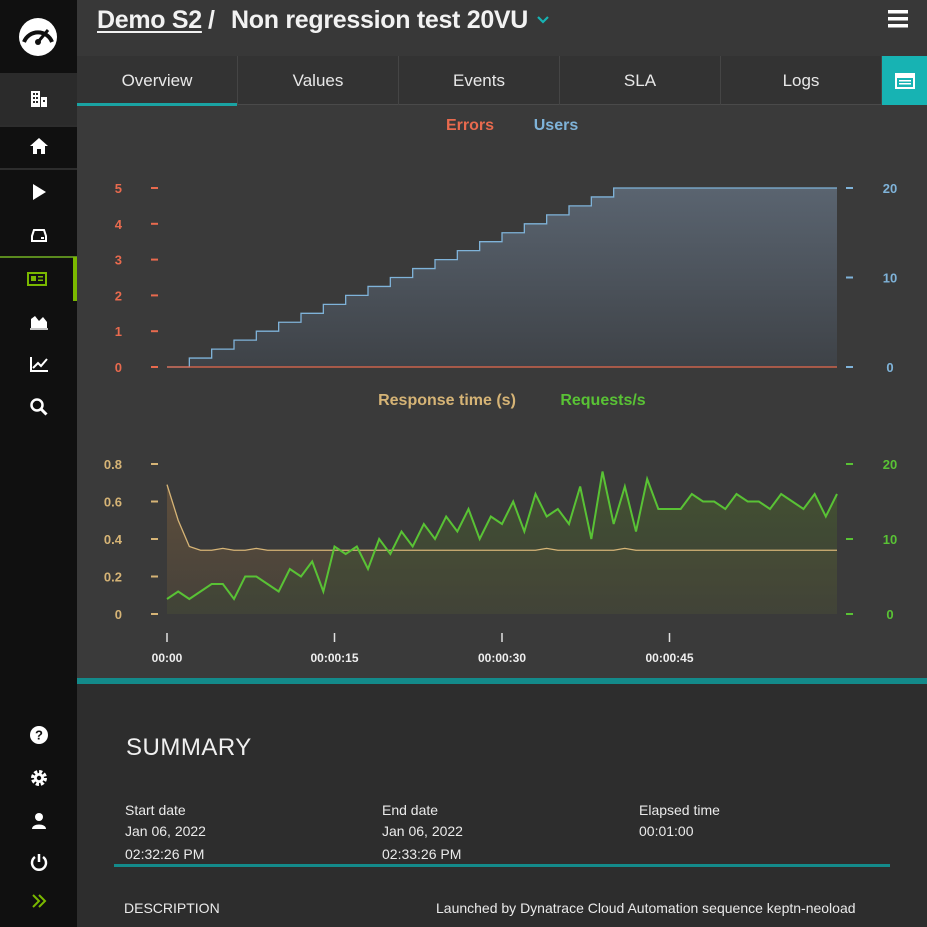  I want to click on line-chart-icon, so click(38, 364).